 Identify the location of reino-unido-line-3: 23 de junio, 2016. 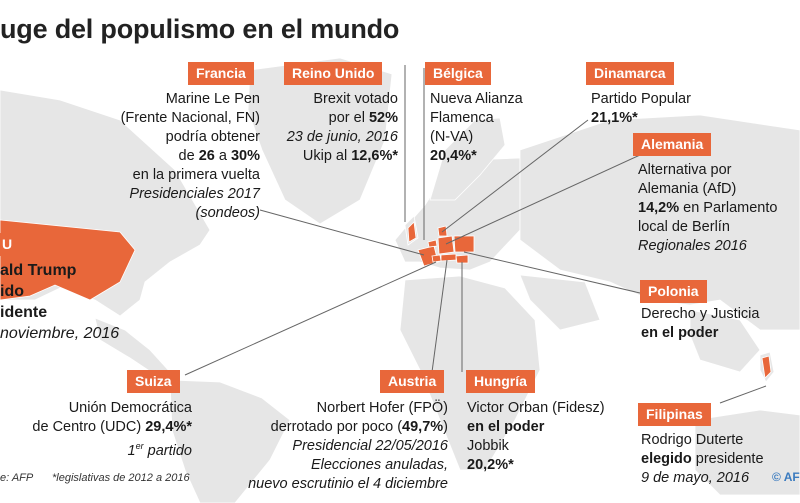
(342, 137).